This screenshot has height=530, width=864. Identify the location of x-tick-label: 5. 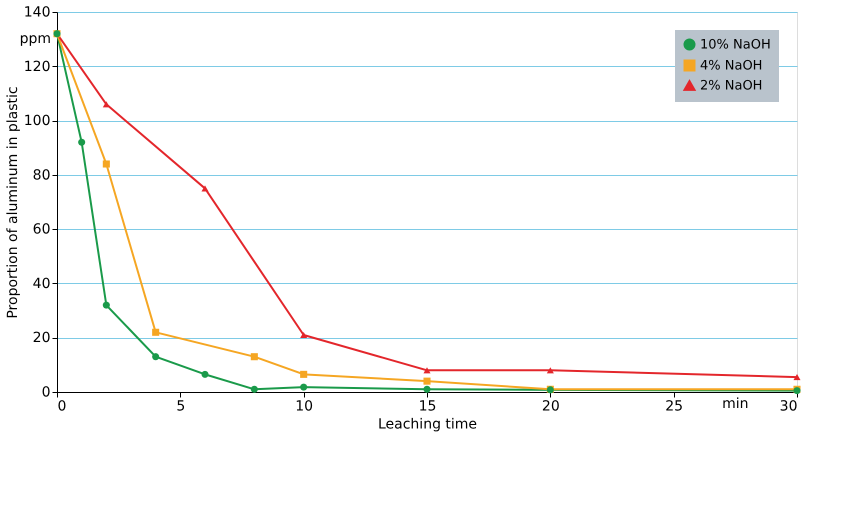
(181, 406).